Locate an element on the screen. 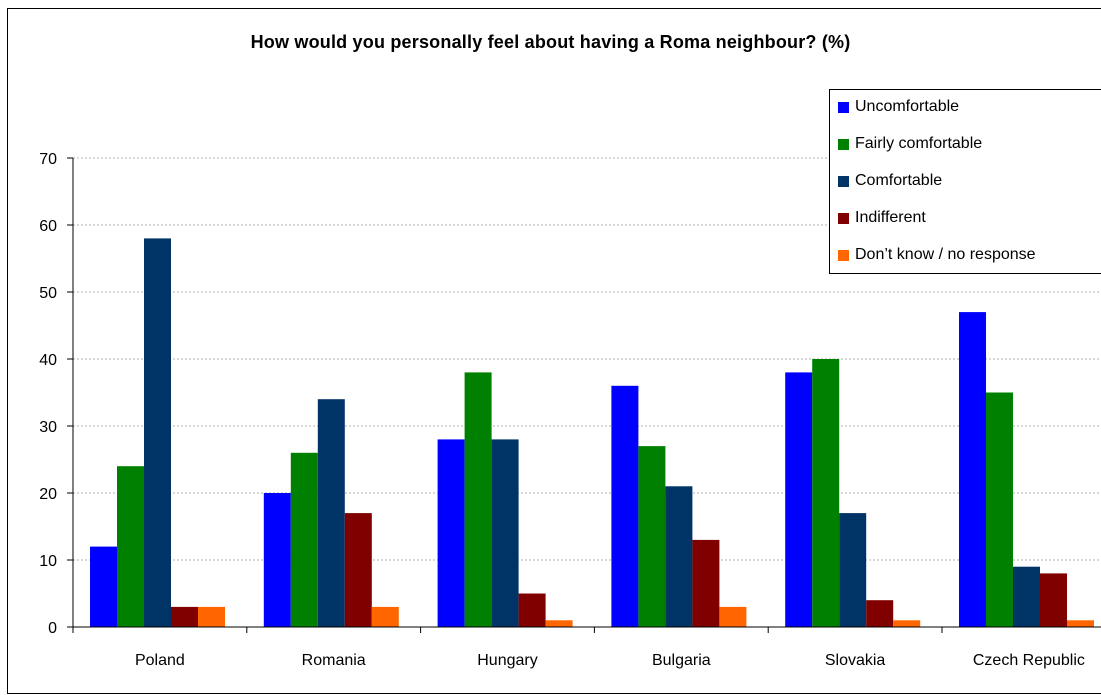 This screenshot has height=695, width=1101. legend-label: Uncomfortable is located at coordinates (907, 106).